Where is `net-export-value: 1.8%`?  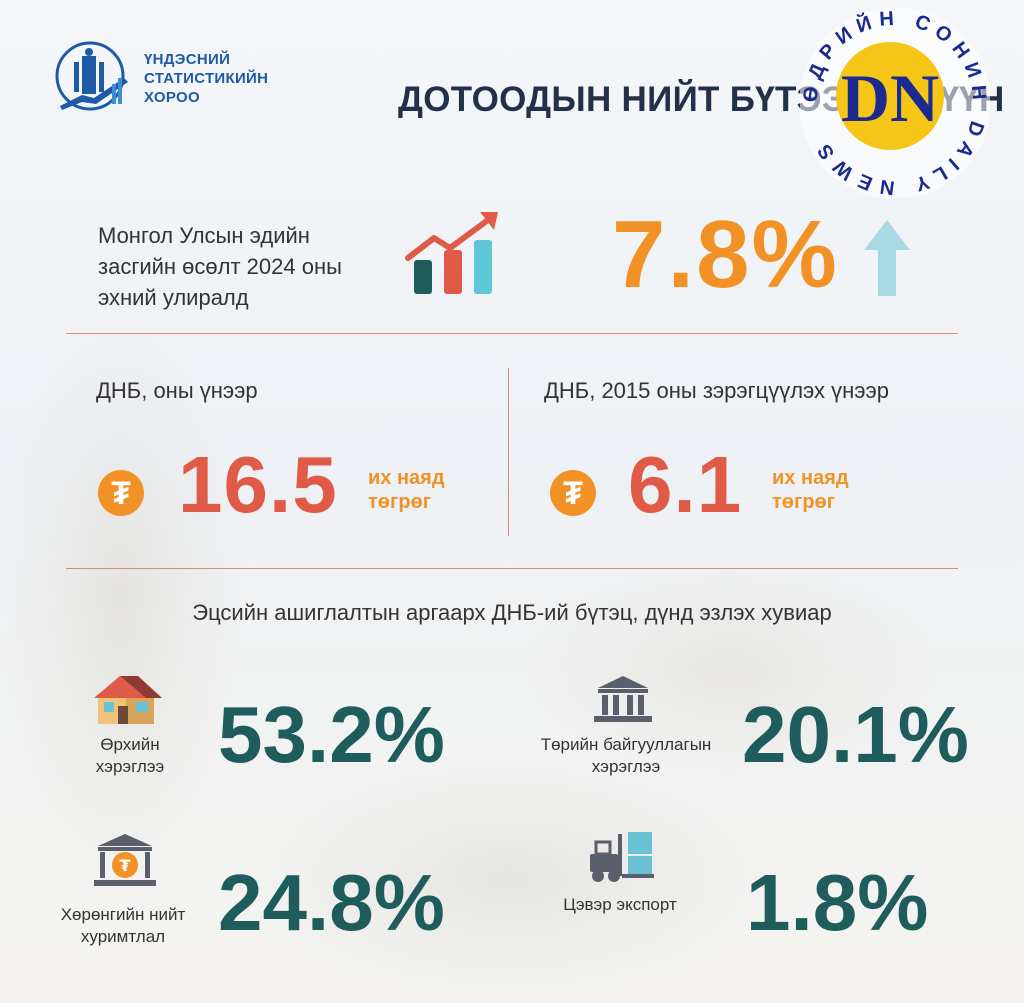 net-export-value: 1.8% is located at coordinates (837, 902).